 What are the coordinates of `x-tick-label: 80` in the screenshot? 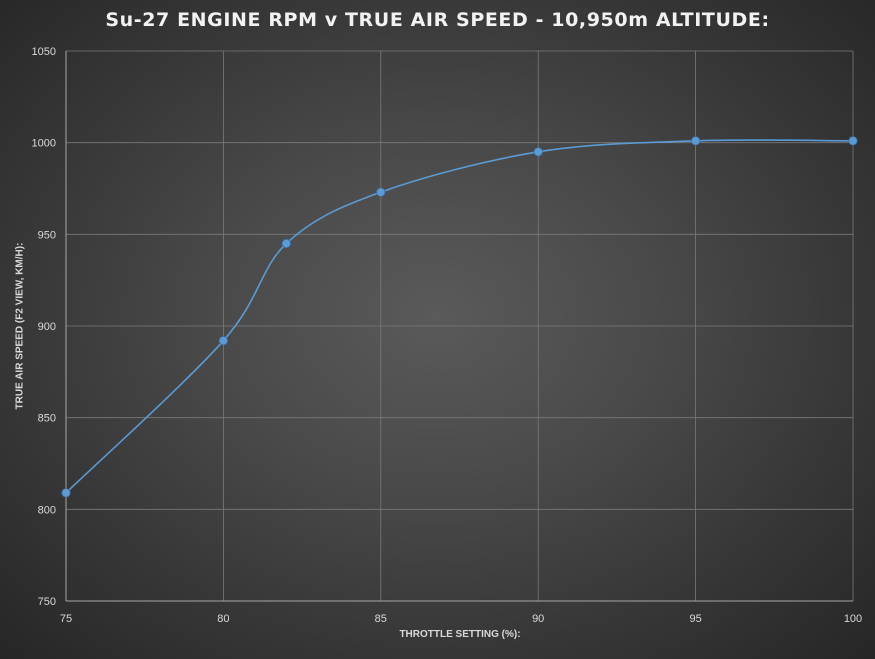 It's located at (223, 619).